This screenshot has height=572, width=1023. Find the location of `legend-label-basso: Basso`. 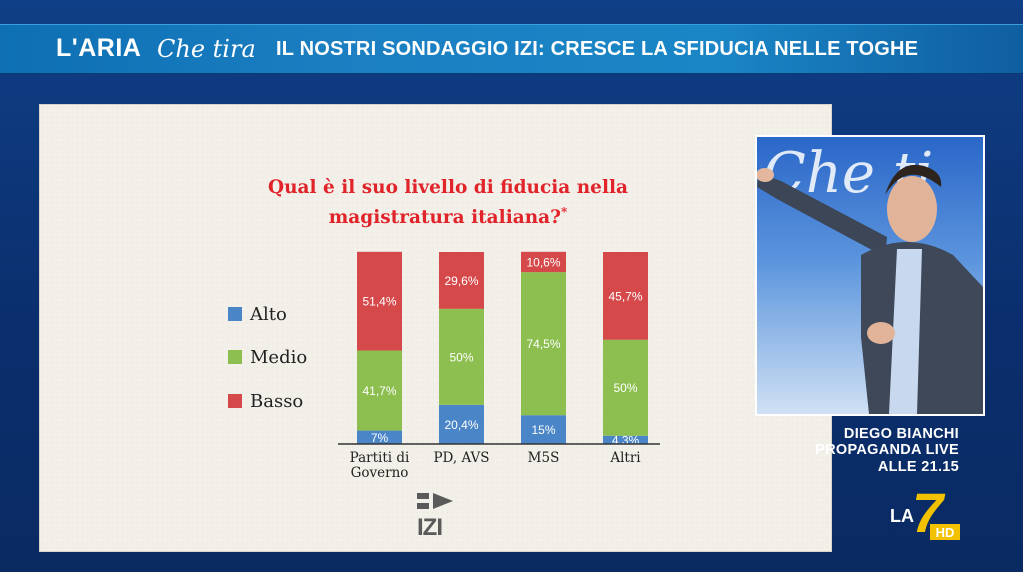

legend-label-basso: Basso is located at coordinates (276, 401).